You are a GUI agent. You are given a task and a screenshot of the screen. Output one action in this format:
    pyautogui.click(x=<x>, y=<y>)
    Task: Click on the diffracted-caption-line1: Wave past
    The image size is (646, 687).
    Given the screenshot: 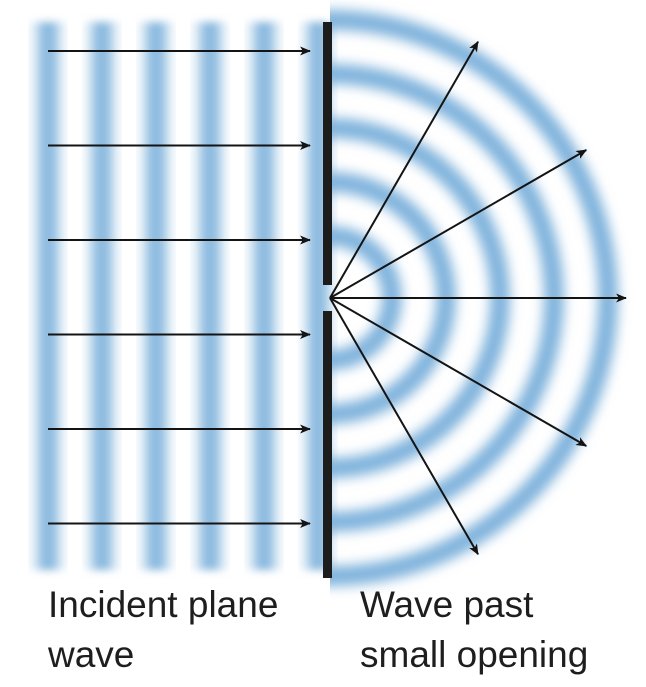 What is the action you would take?
    pyautogui.click(x=447, y=604)
    